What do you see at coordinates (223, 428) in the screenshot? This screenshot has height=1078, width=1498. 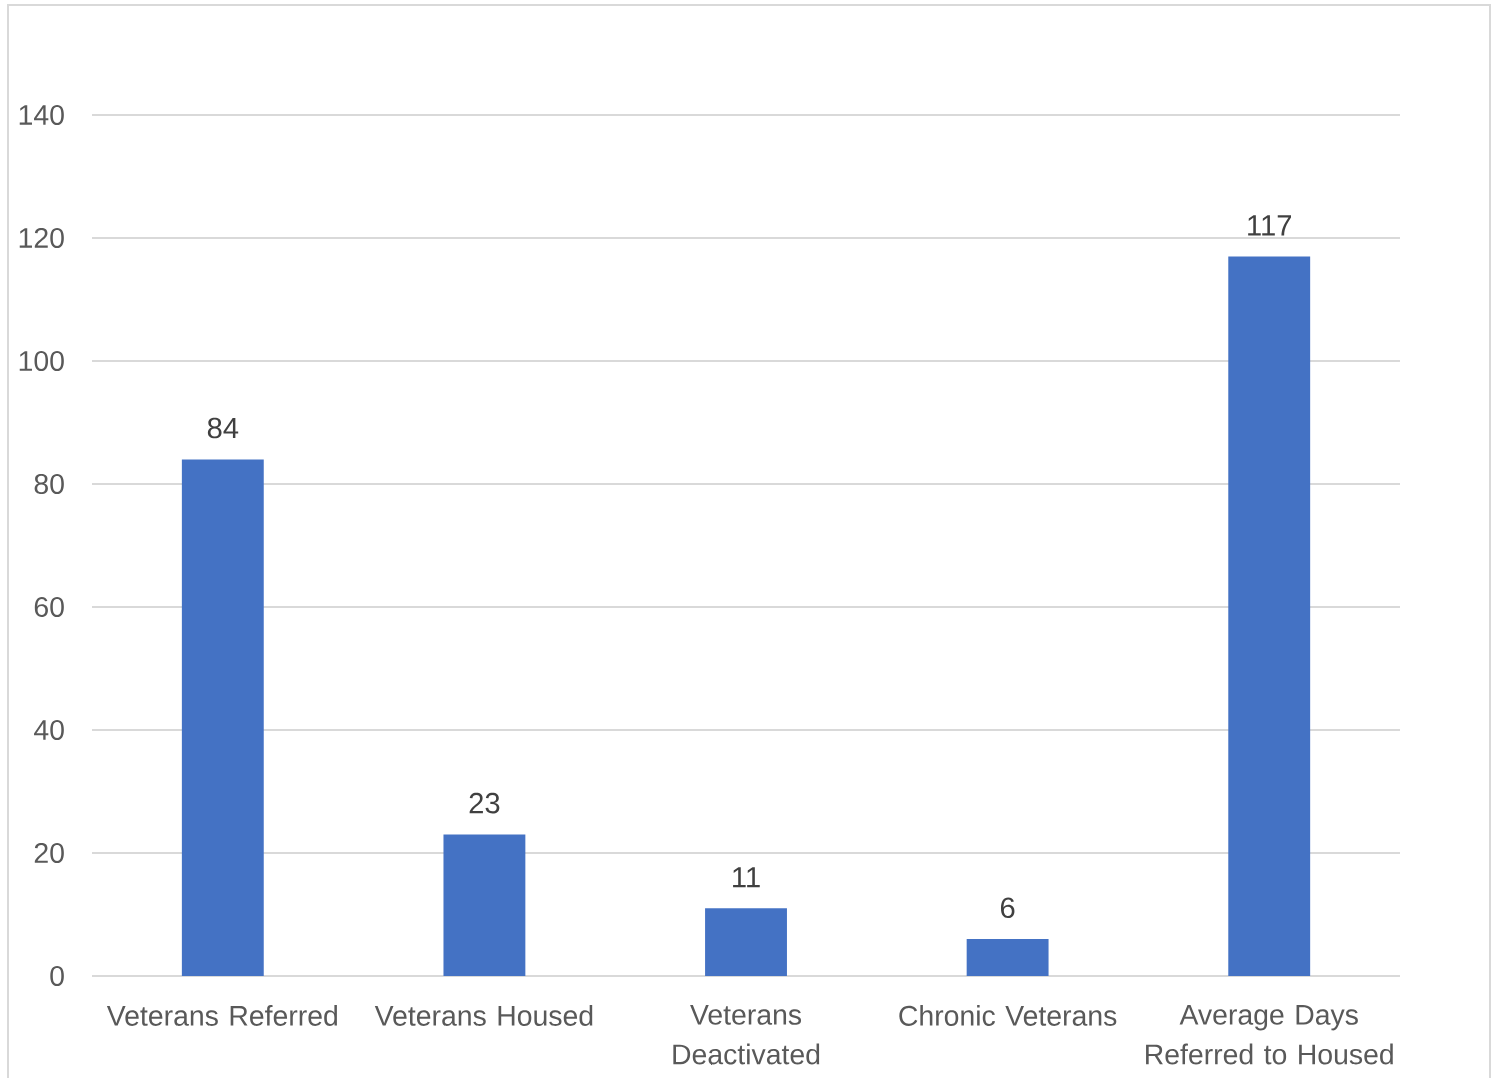 I see `data-label: 84` at bounding box center [223, 428].